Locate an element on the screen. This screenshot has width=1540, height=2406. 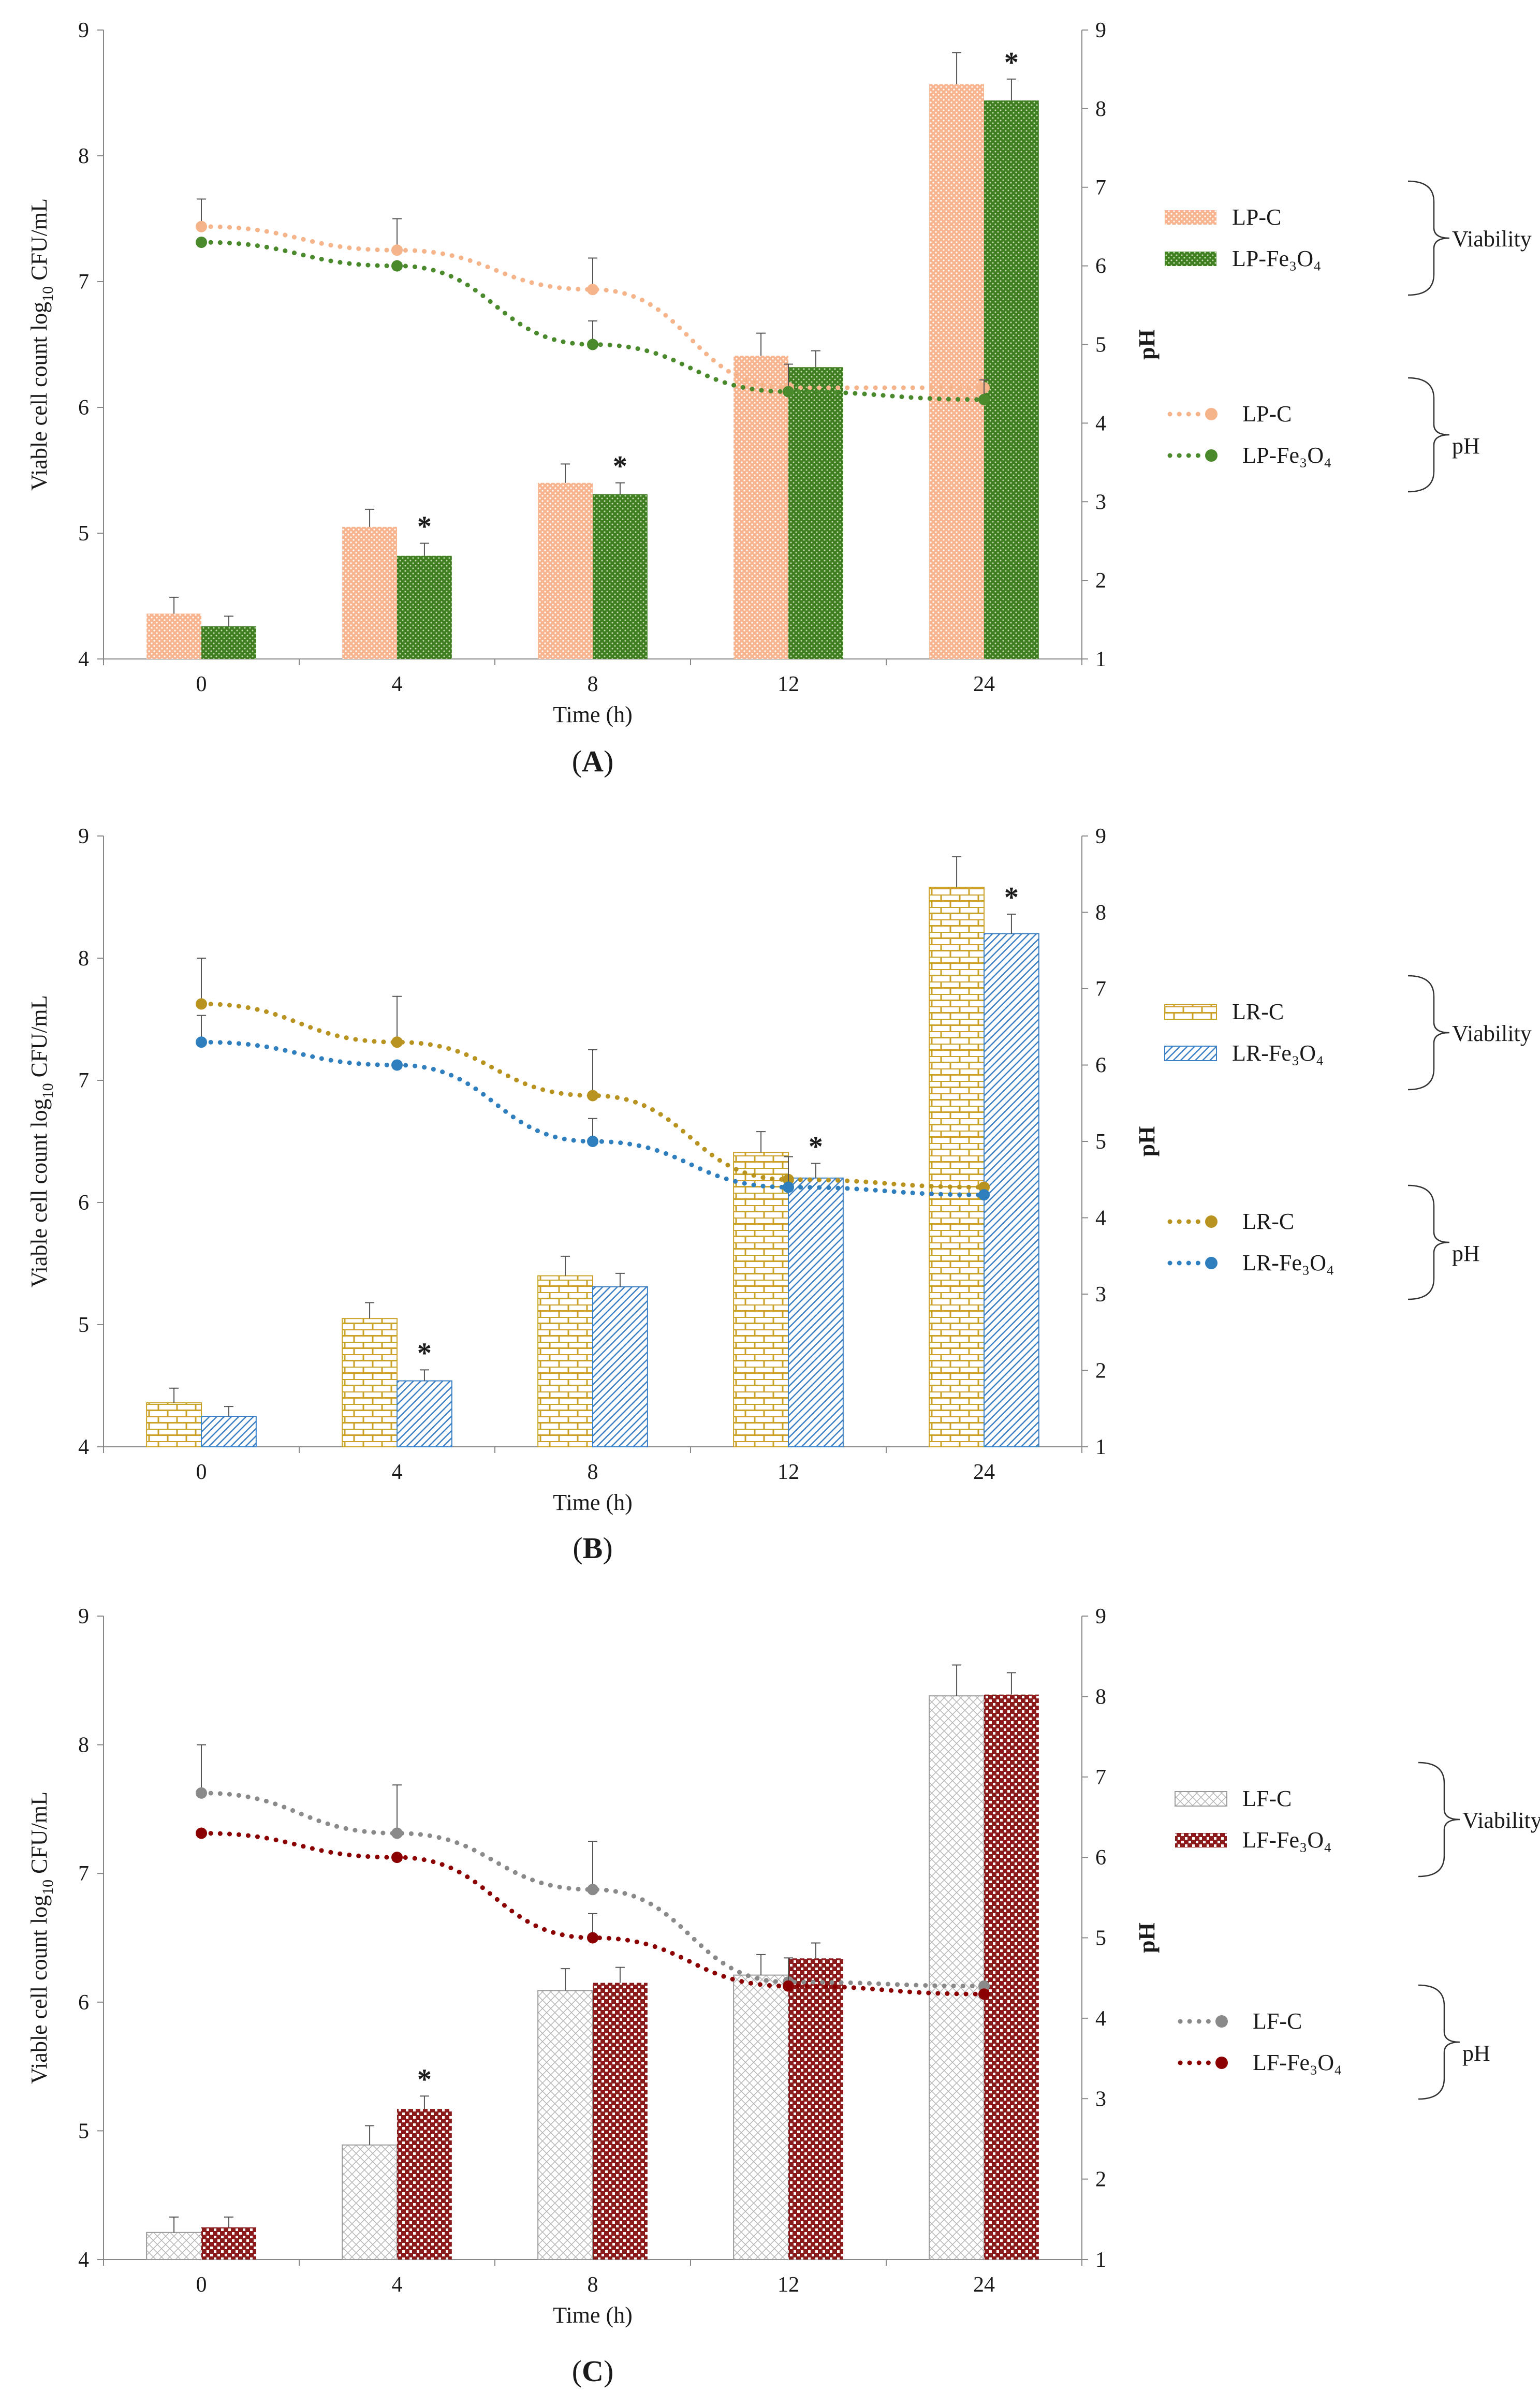
y2-tick-label: 2 is located at coordinates (1100, 2180).